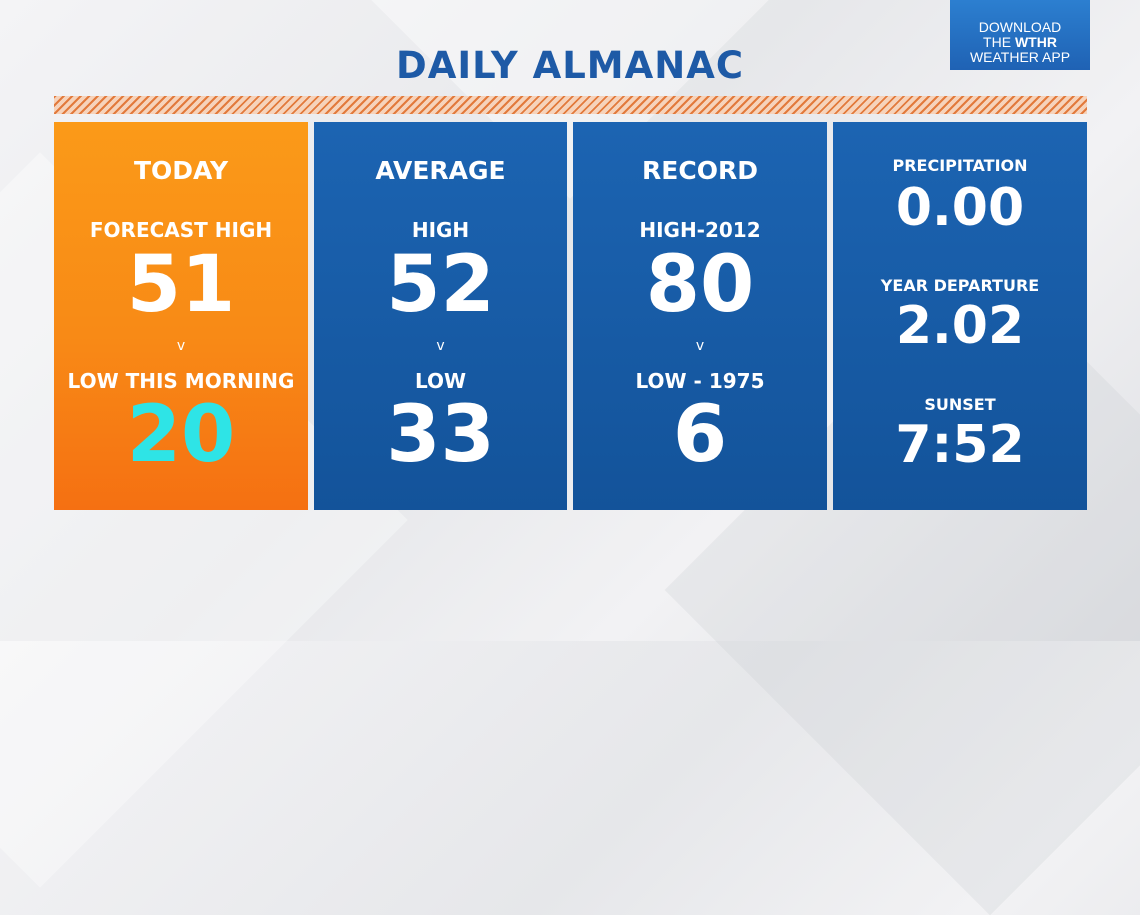 The width and height of the screenshot is (1140, 915). I want to click on record-low-value: 6, so click(700, 435).